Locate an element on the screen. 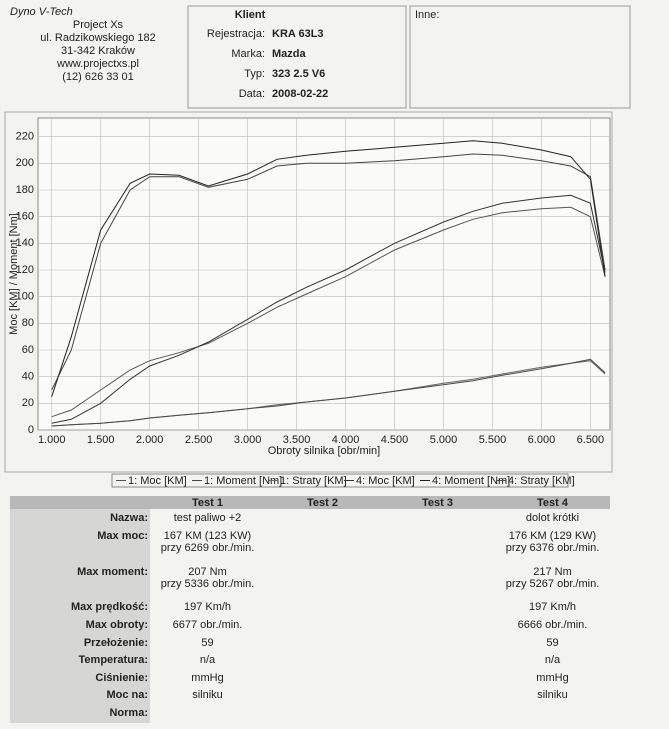 The image size is (669, 729). row-label: Moc na: is located at coordinates (127, 695).